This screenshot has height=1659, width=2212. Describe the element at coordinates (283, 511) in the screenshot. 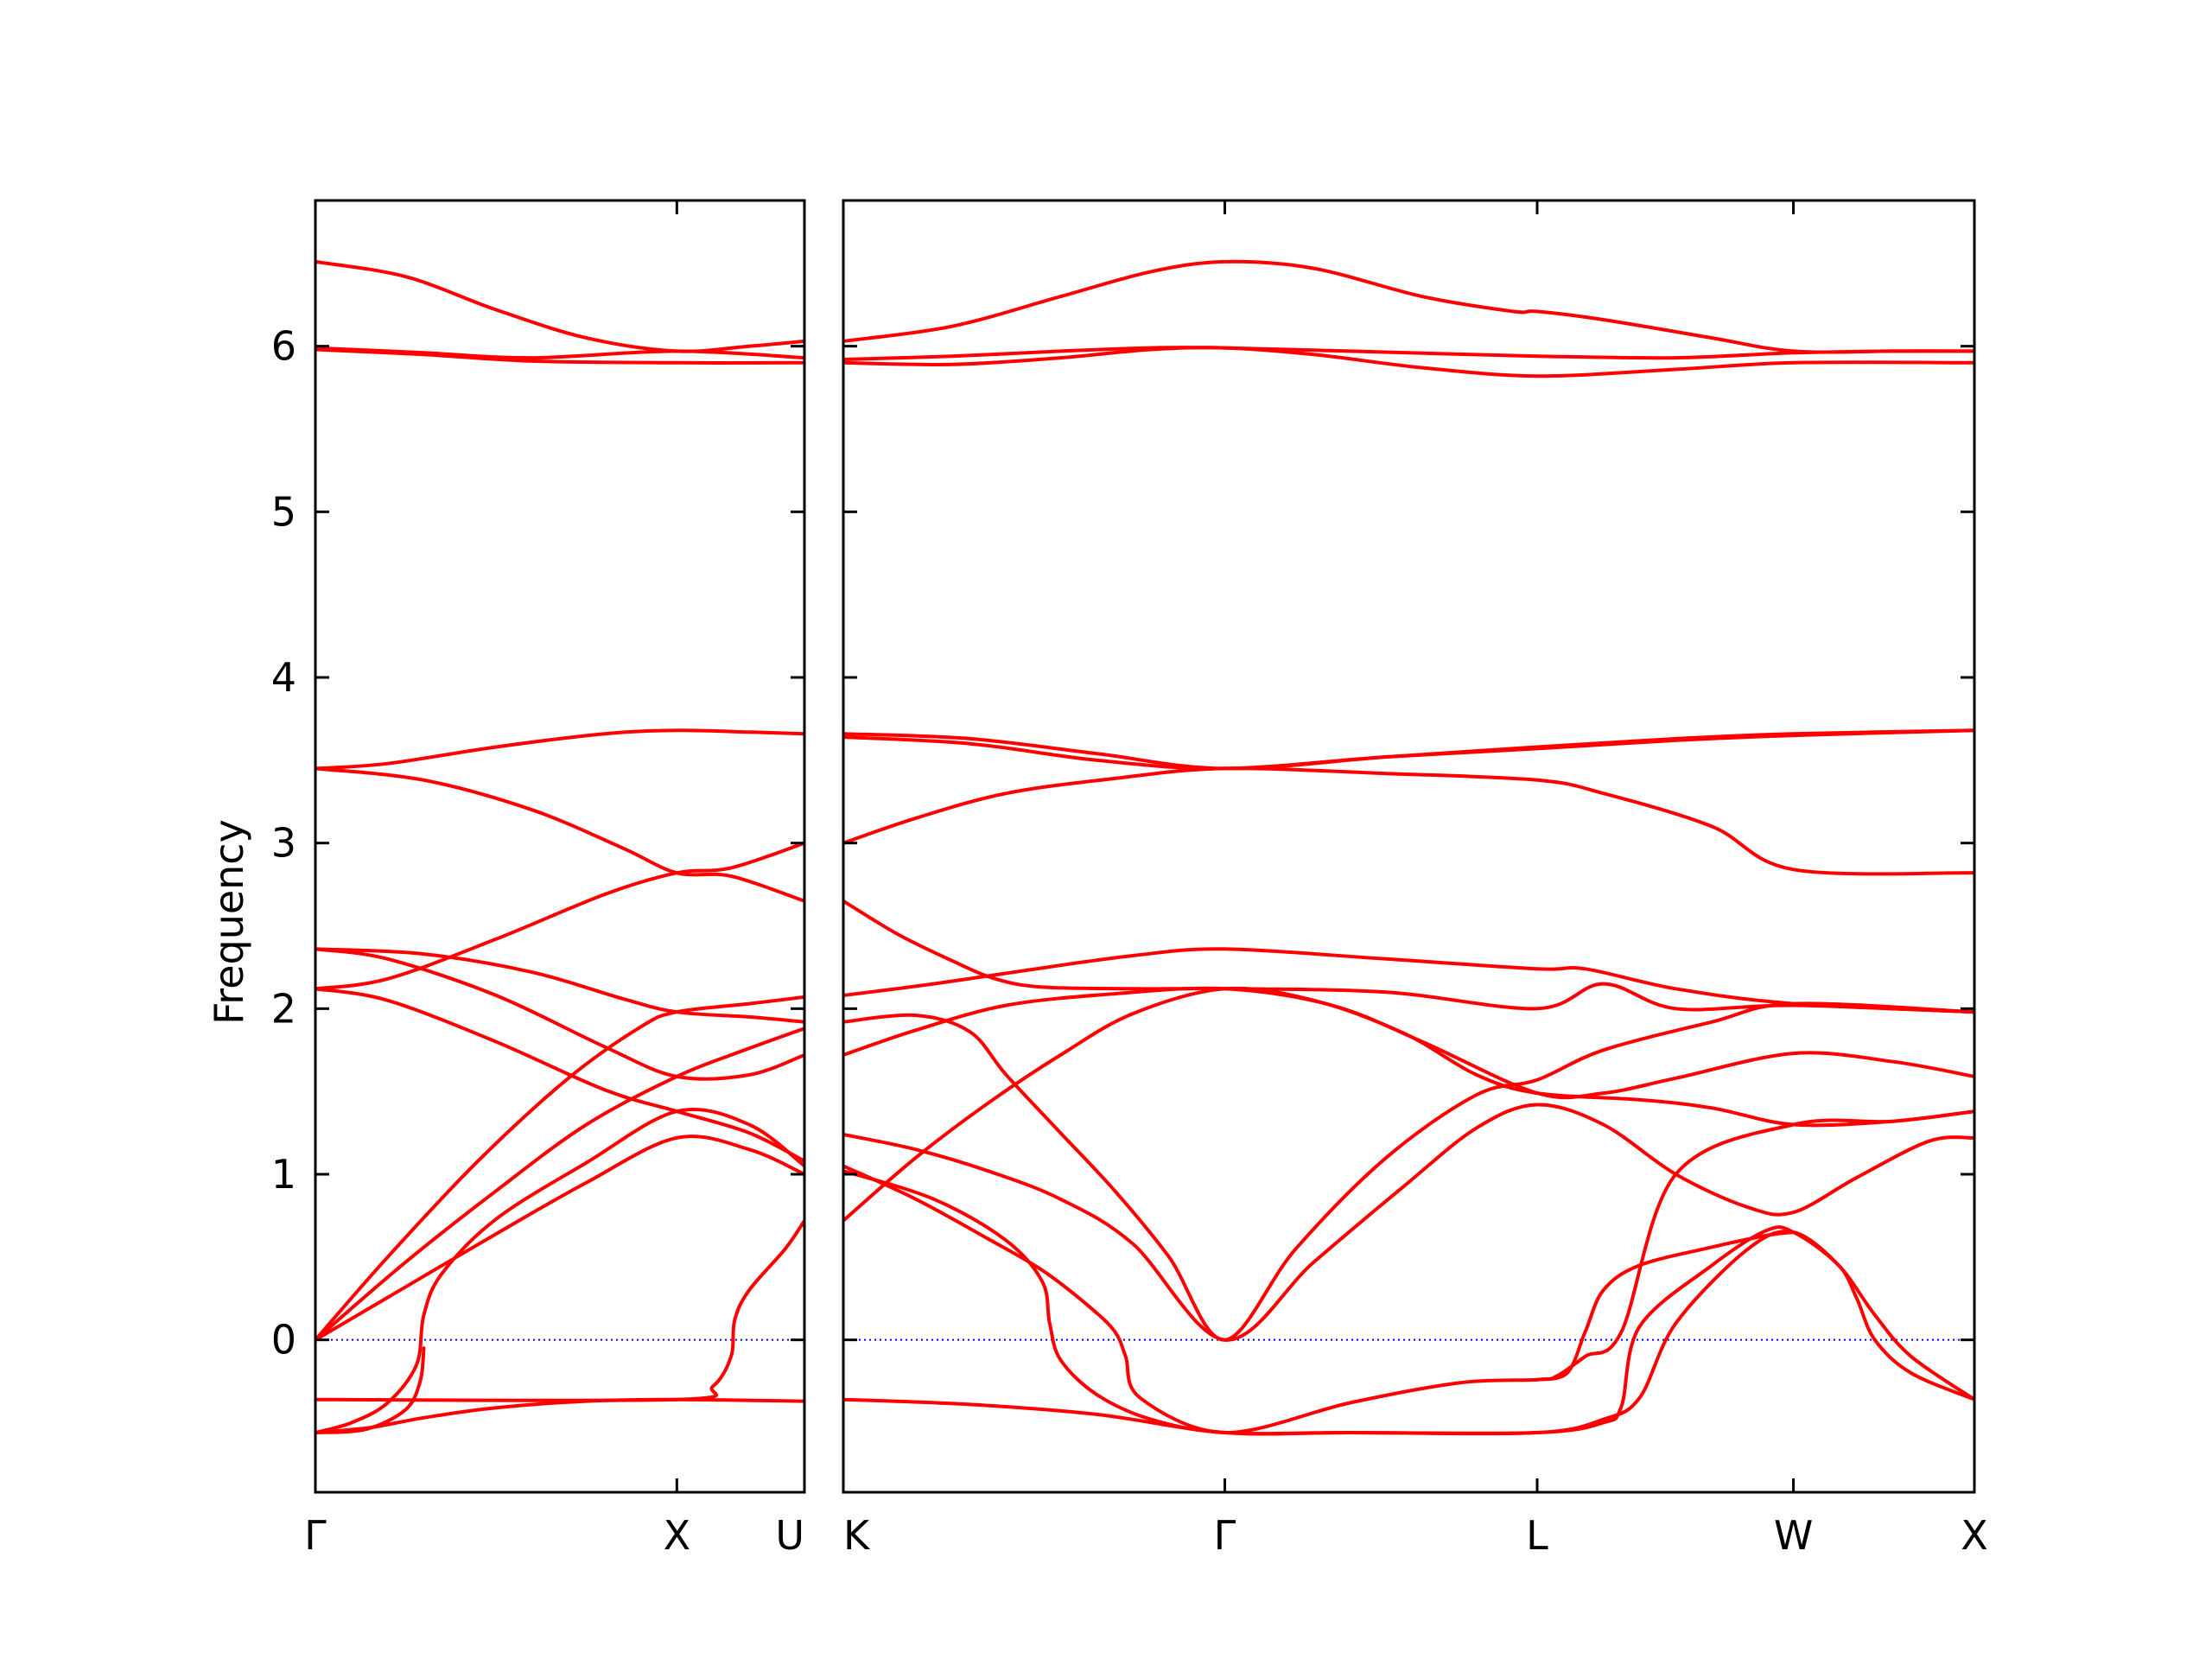

I see `y-tick-label: 5` at that location.